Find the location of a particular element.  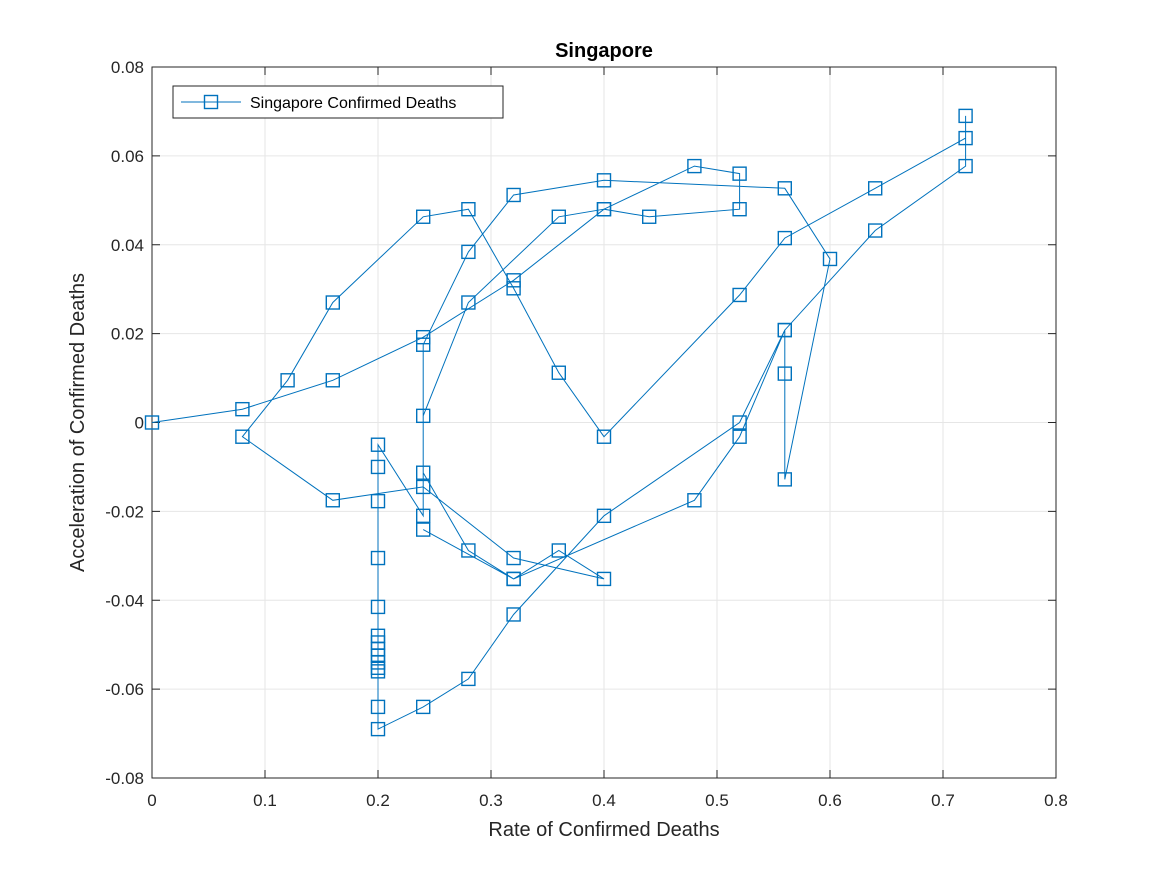

x-tick-label: 0.2 is located at coordinates (378, 800).